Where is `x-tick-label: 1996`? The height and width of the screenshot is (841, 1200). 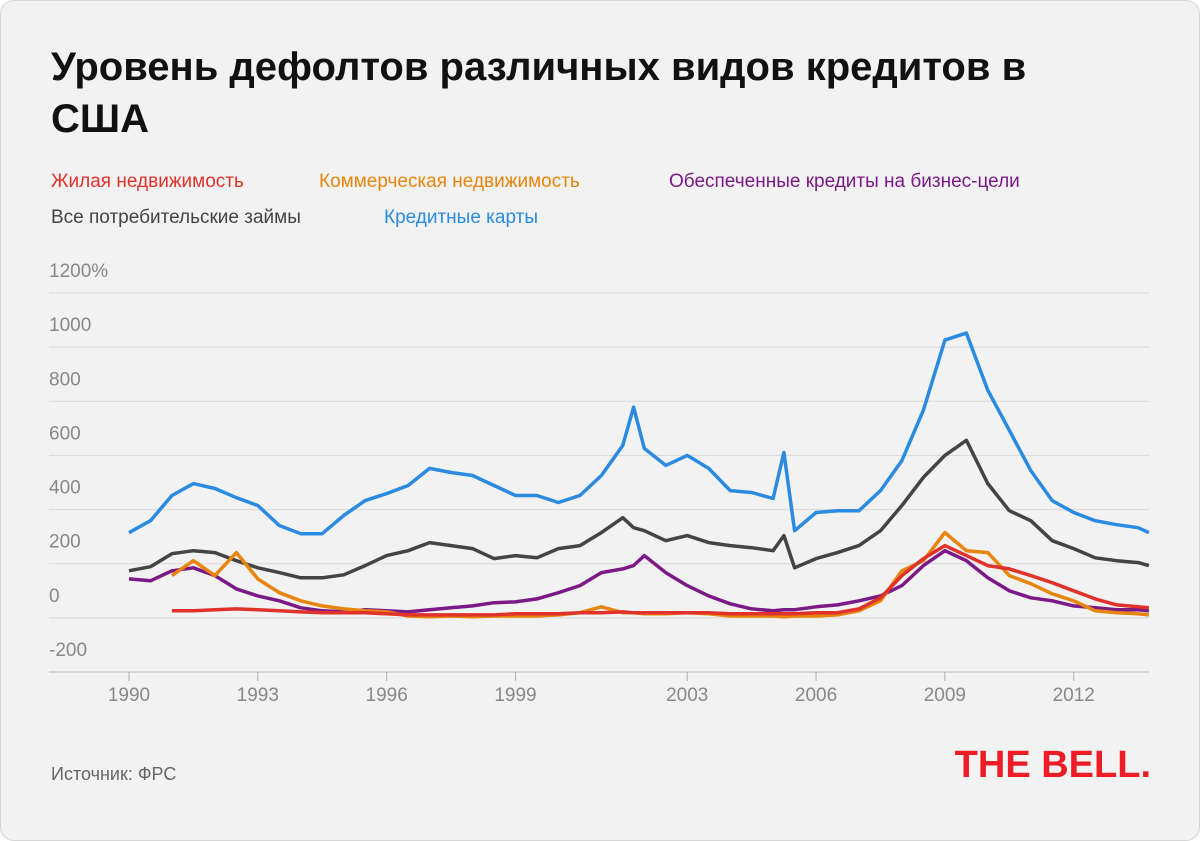 x-tick-label: 1996 is located at coordinates (387, 695).